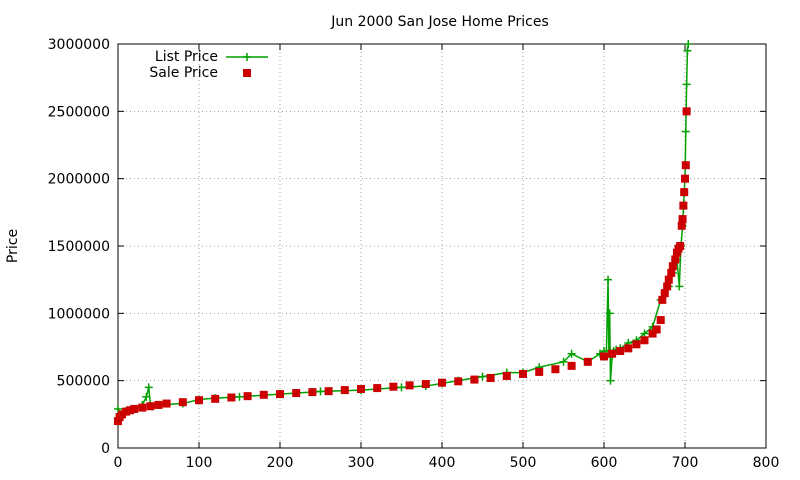 The height and width of the screenshot is (480, 800). Describe the element at coordinates (79, 180) in the screenshot. I see `y-tick-label: 2000000` at that location.